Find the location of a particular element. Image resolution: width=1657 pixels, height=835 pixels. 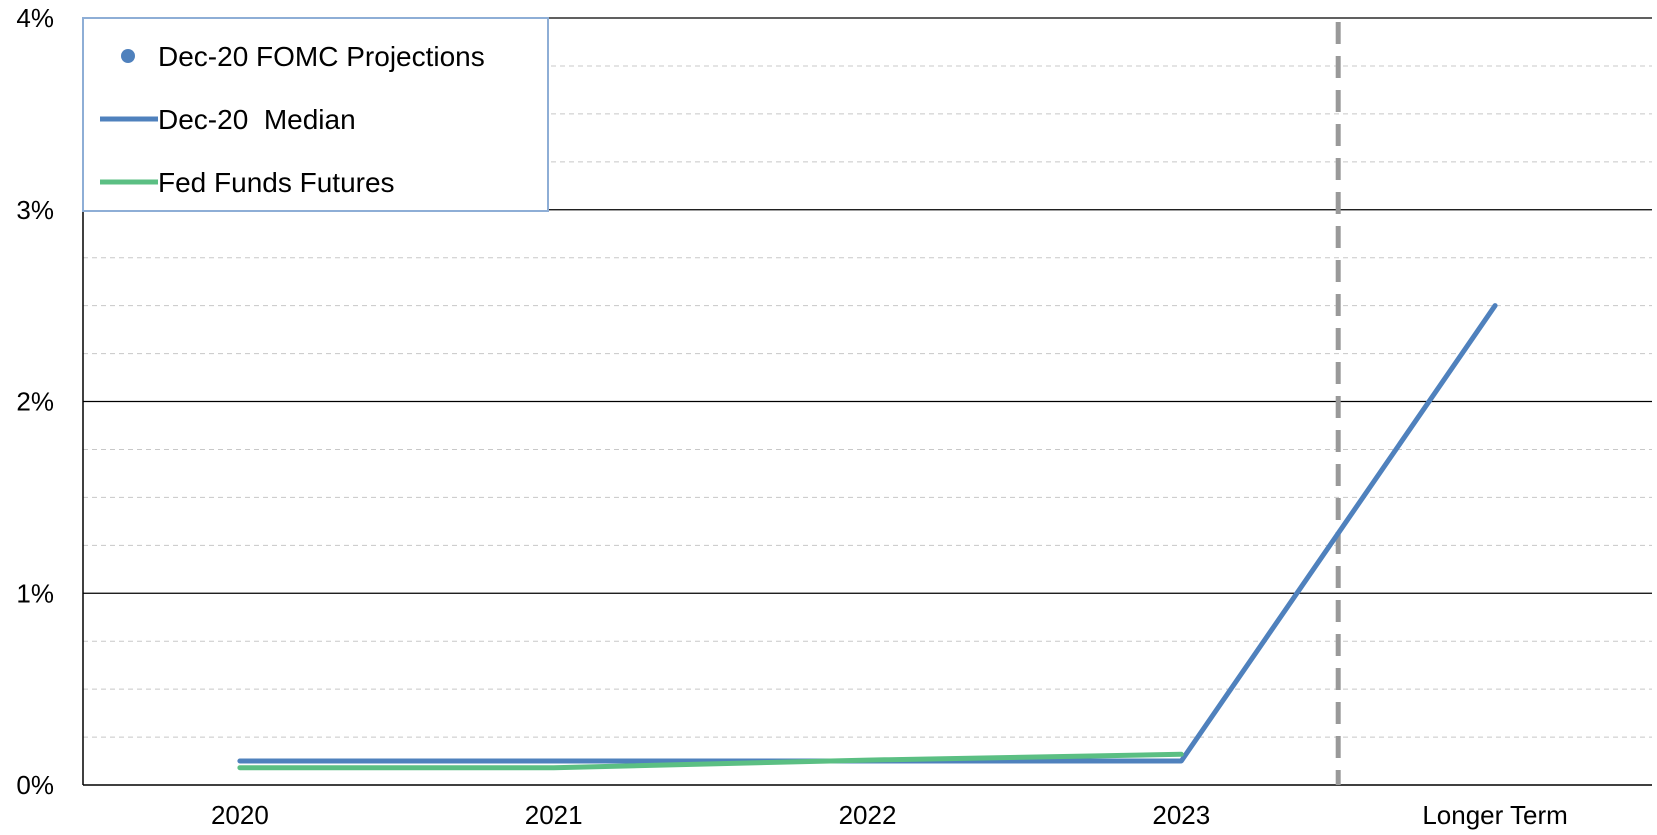

legend-label-fed-funds-futures: Fed Funds Futures is located at coordinates (276, 182).